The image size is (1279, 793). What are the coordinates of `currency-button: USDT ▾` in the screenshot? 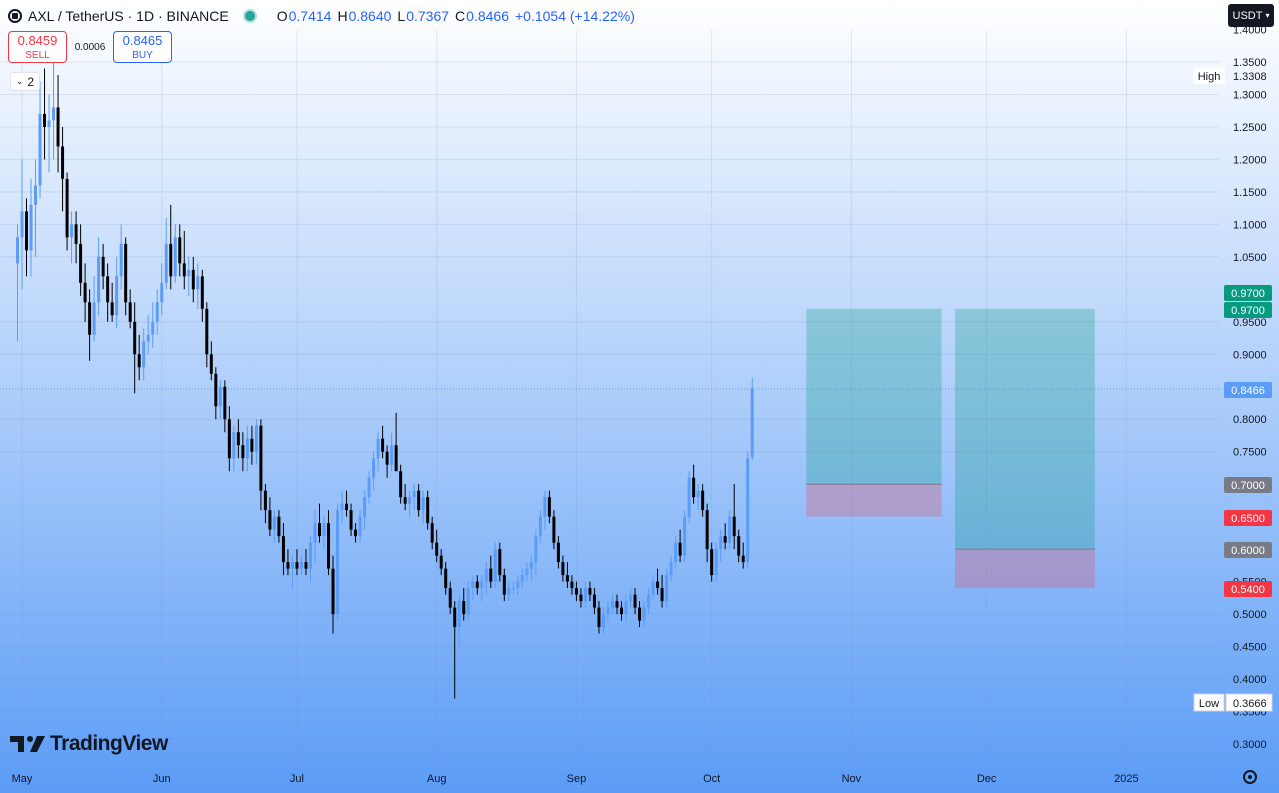 It's located at (1251, 15).